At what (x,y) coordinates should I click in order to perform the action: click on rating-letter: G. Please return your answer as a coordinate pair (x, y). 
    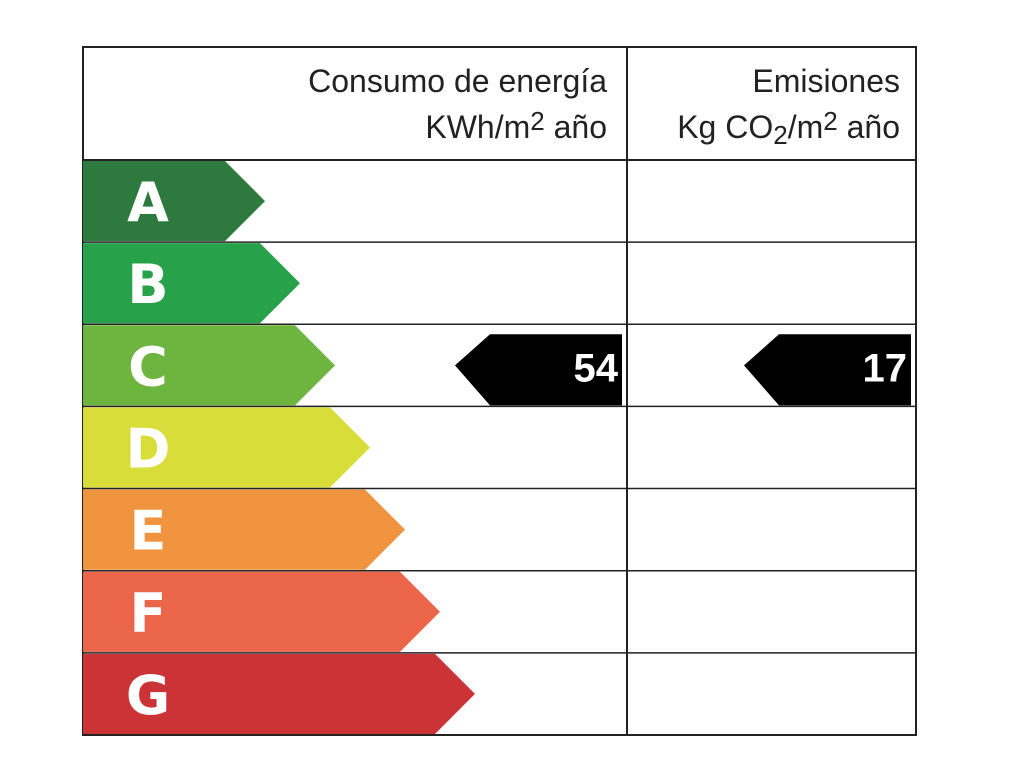
    Looking at the image, I should click on (148, 695).